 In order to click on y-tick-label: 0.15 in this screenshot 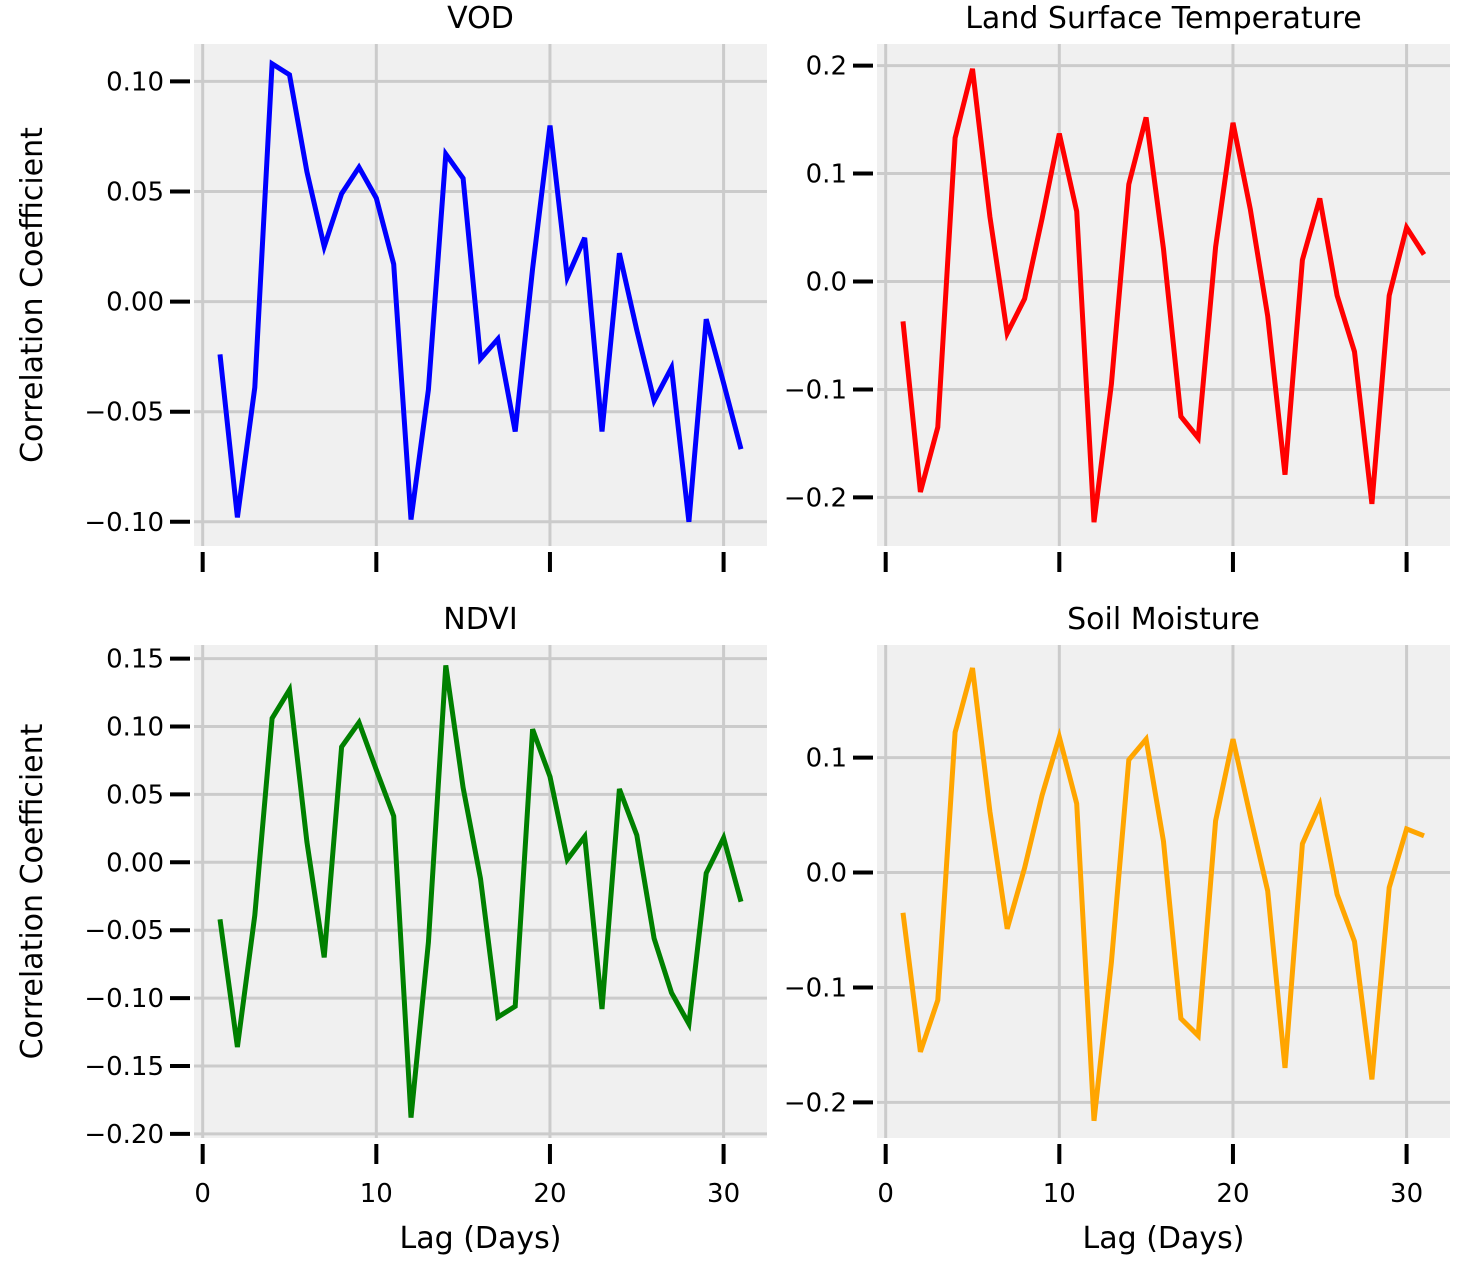, I will do `click(135, 660)`.